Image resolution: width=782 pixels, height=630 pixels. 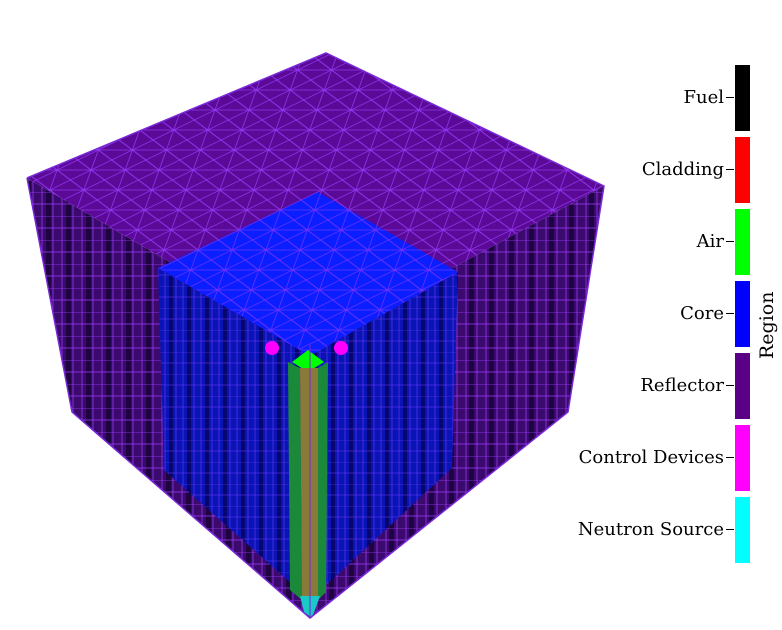 I want to click on legend-swatch-cladding, so click(x=742, y=170).